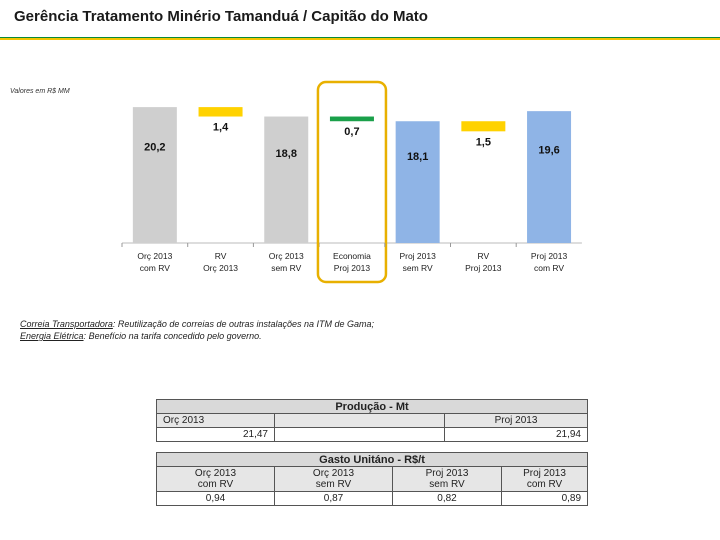  Describe the element at coordinates (286, 154) in the screenshot. I see `bar-value-label: 18,8` at that location.